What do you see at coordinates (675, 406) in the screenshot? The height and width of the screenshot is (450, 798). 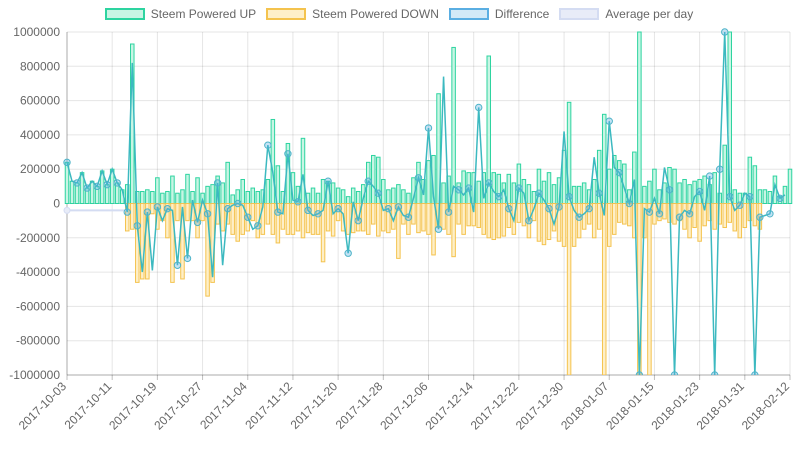 I see `x-tick-label: 2018-01-23` at bounding box center [675, 406].